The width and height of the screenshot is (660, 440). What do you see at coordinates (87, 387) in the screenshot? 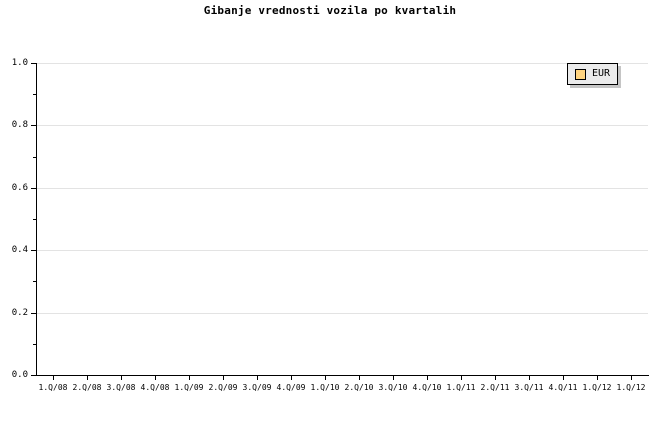
I see `x-axis-tick-label: 2.Q/08` at bounding box center [87, 387].